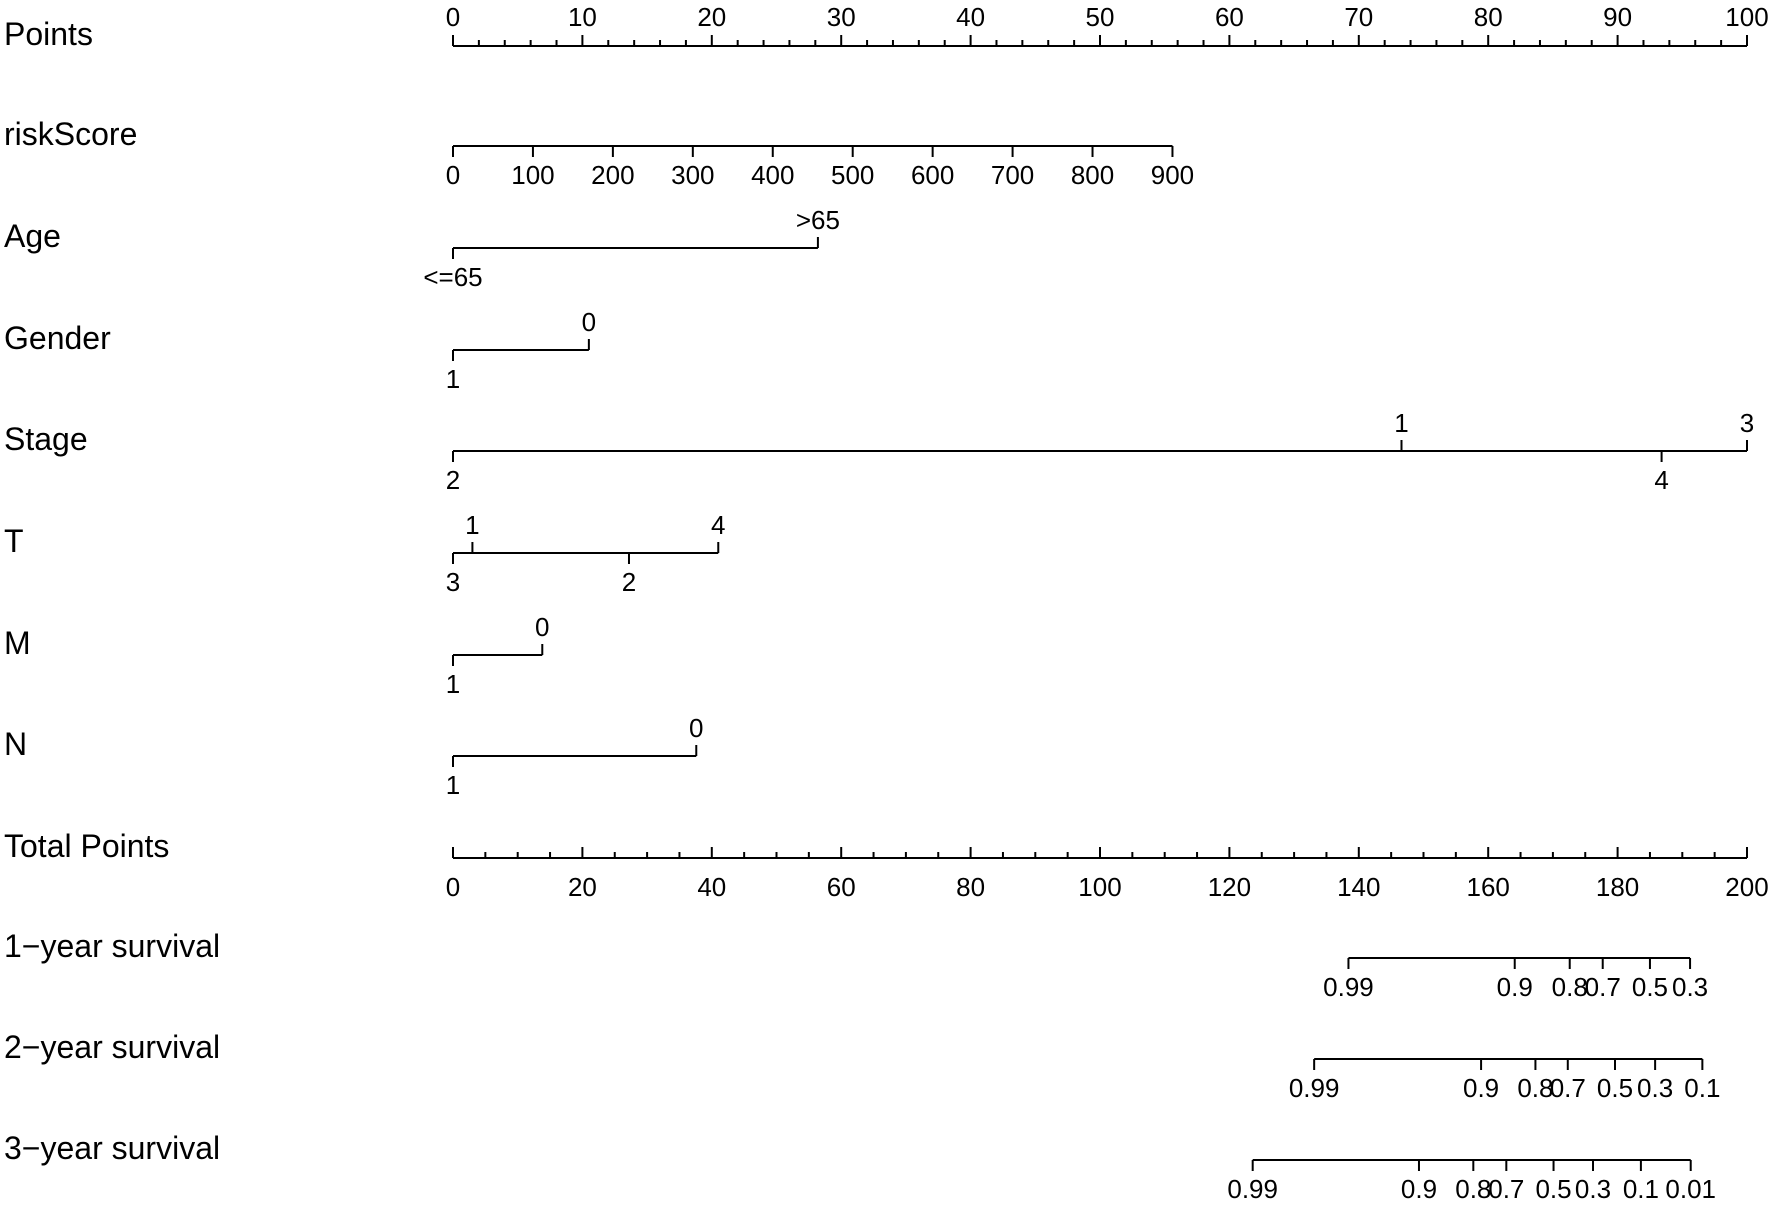 This screenshot has height=1211, width=1772. Describe the element at coordinates (1702, 1088) in the screenshot. I see `survival-2yr-tick-label: 0.1` at that location.